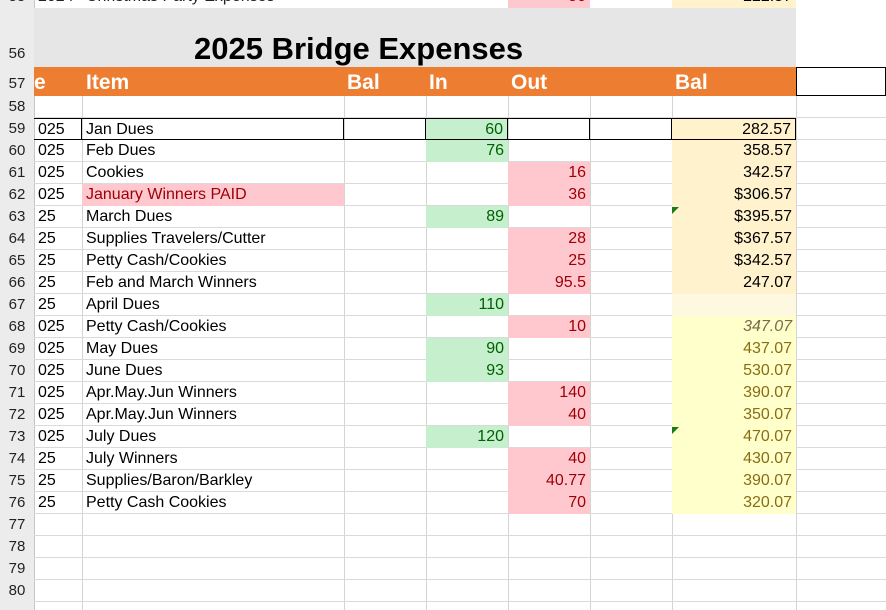 The height and width of the screenshot is (610, 886). Describe the element at coordinates (17, 502) in the screenshot. I see `row-number: 76` at that location.